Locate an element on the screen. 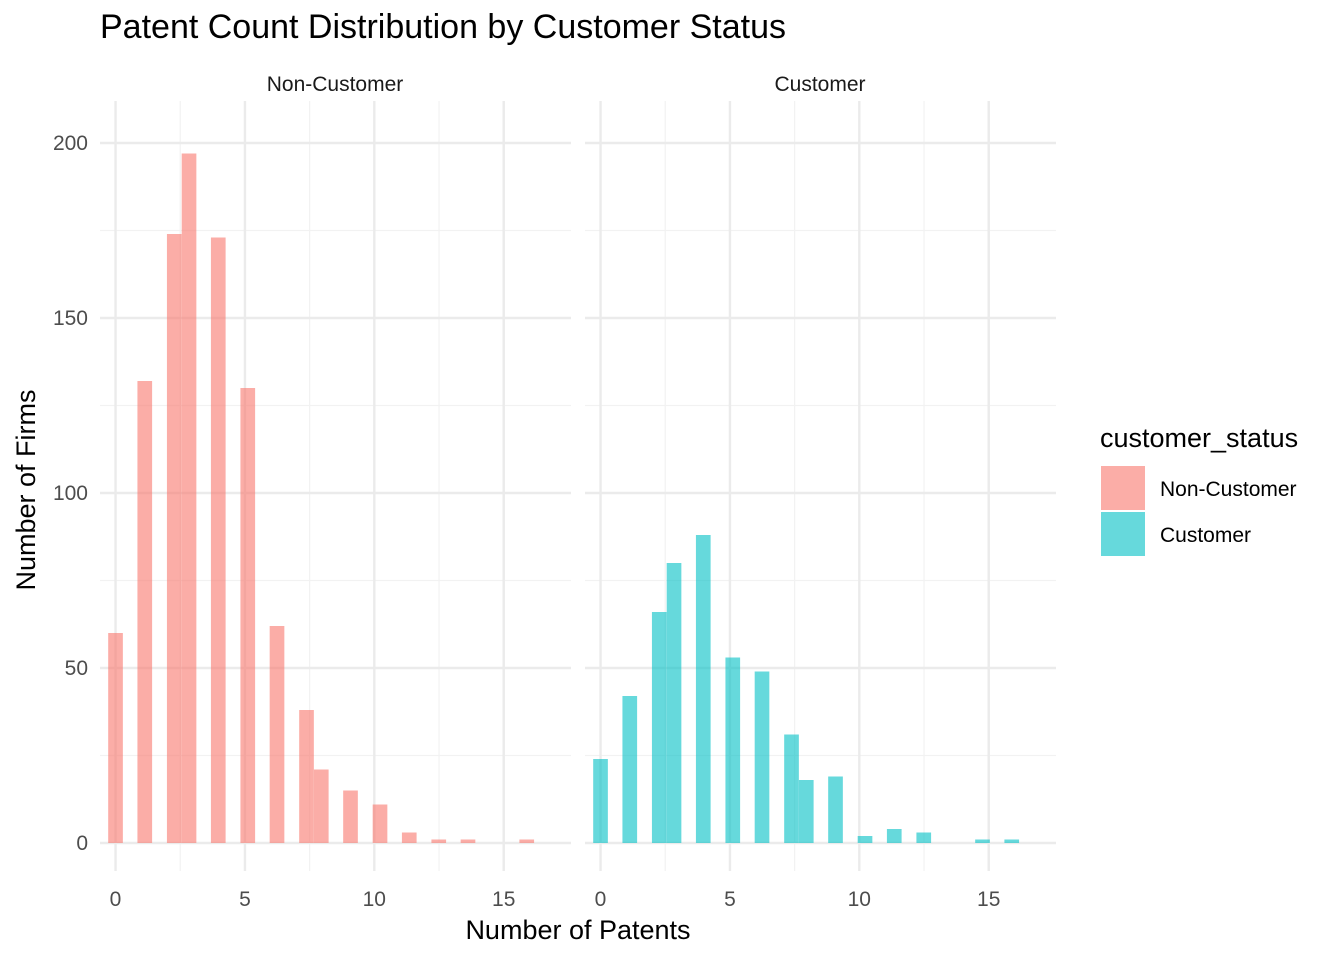  y-tick-label: 100 is located at coordinates (70, 493).